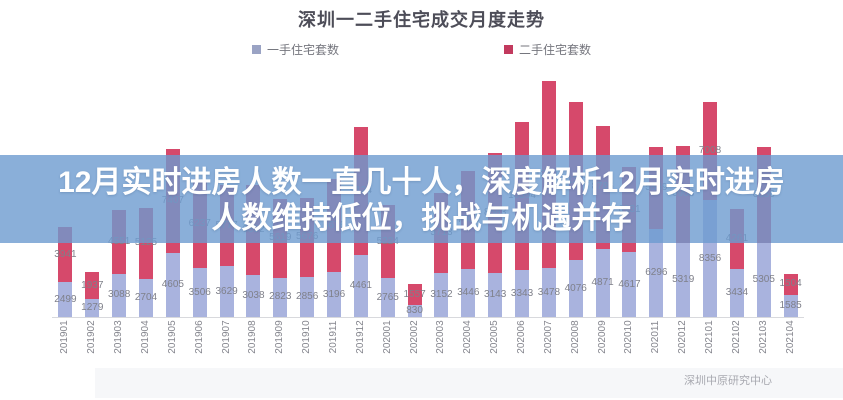  I want to click on x-axis-tick-label: 202103, so click(763, 337).